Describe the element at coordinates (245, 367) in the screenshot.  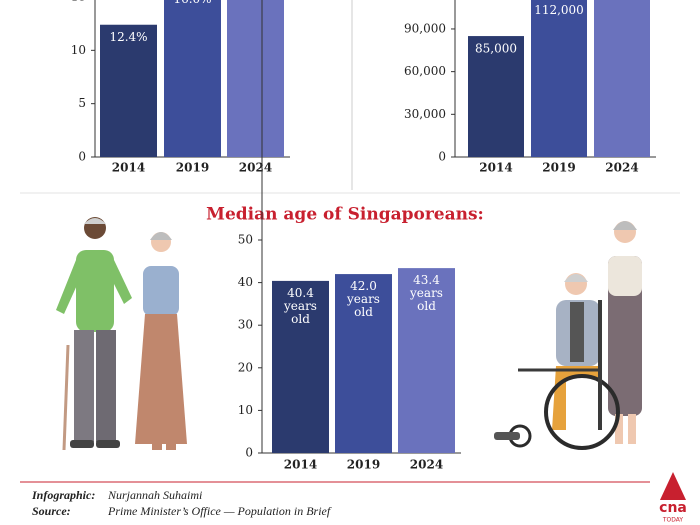
I see `y-tick-label: 20` at that location.